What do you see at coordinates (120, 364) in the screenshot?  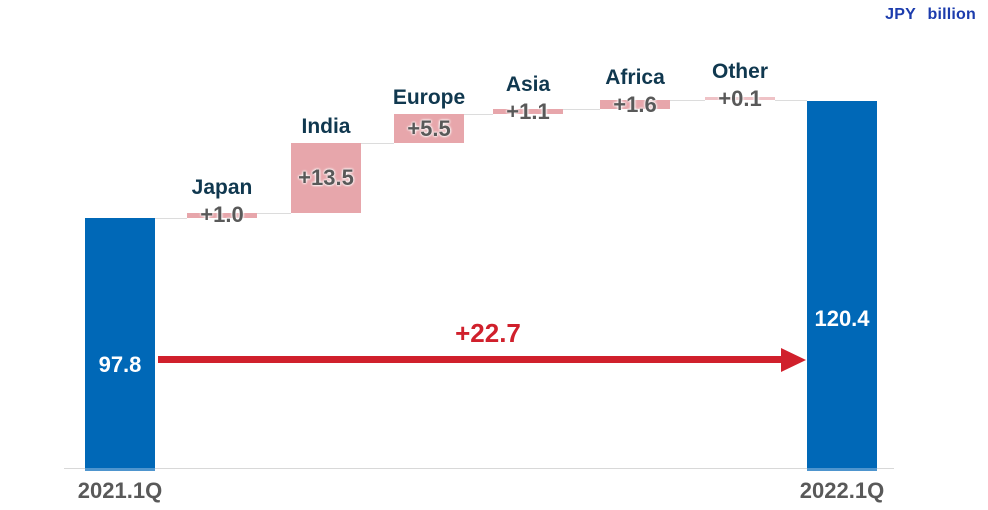 I see `start-bar-value: 97.8` at bounding box center [120, 364].